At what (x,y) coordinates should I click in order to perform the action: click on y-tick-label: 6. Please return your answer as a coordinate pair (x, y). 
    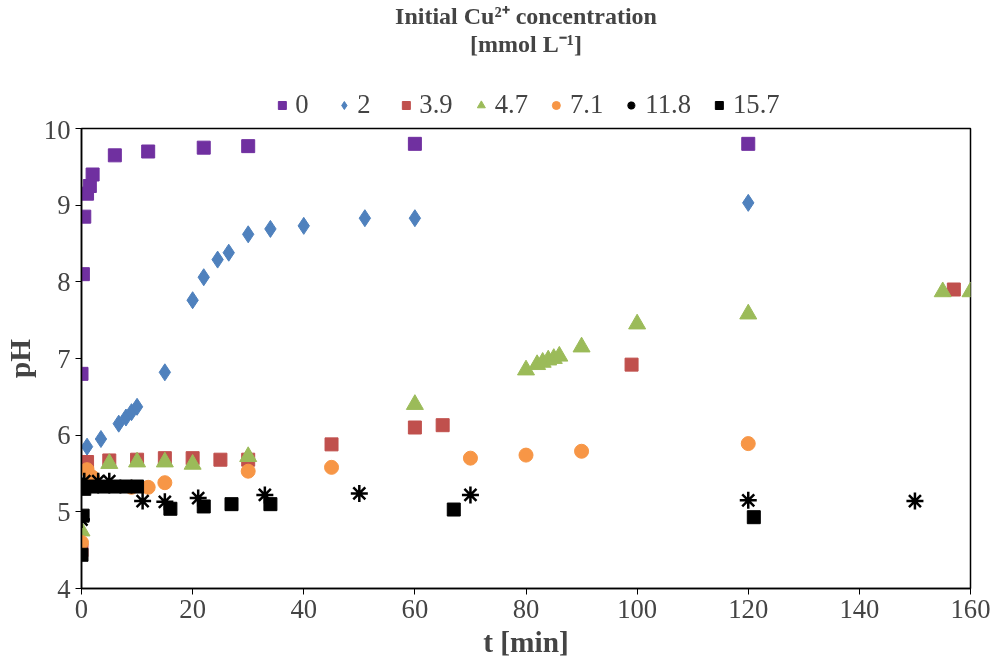
    Looking at the image, I should click on (64, 435).